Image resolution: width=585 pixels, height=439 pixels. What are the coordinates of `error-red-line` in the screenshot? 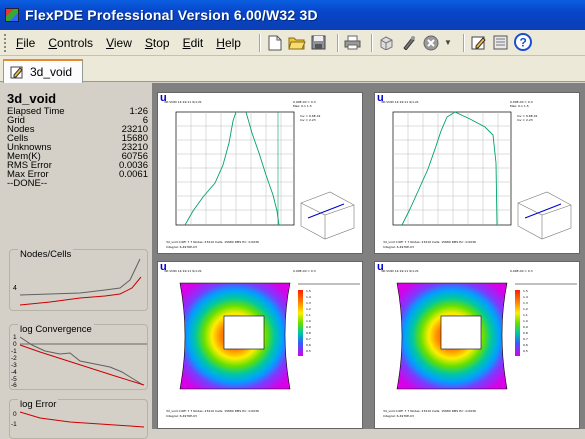 It's located at (82, 419).